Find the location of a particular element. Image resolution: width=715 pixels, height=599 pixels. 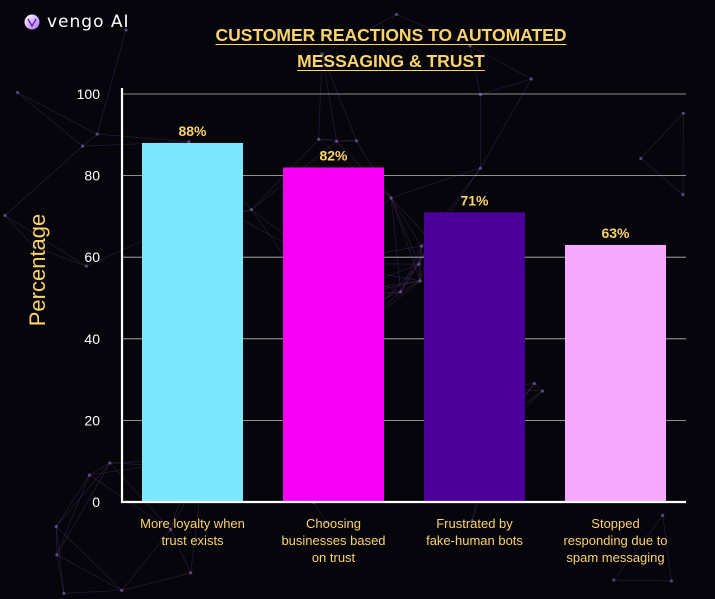

y-tick-label: 20 is located at coordinates (92, 420).